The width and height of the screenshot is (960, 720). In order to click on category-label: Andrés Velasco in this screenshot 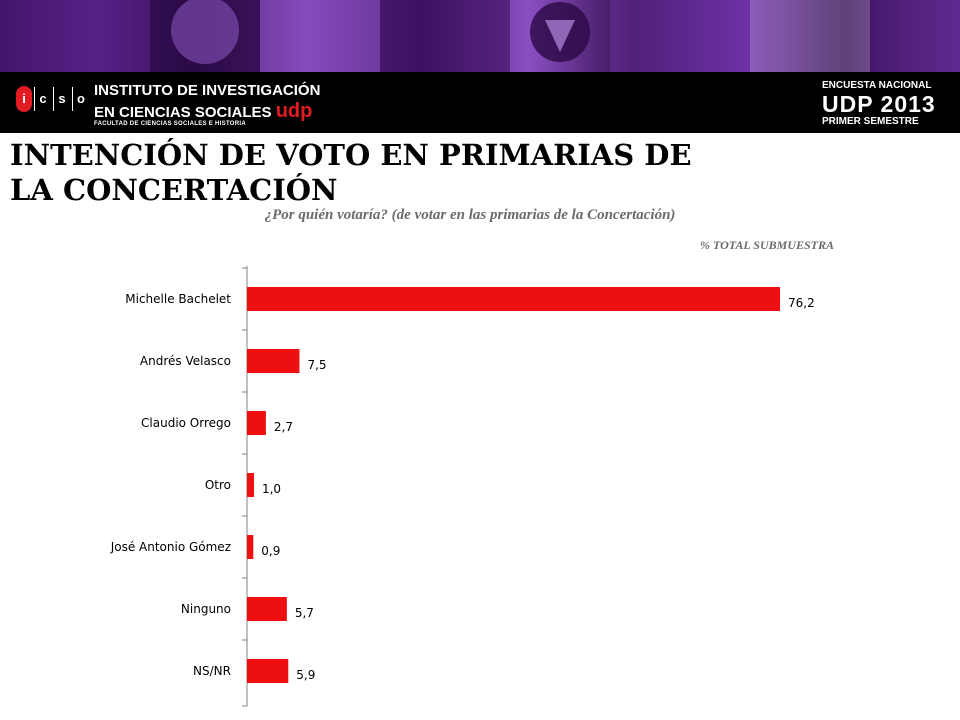, I will do `click(185, 361)`.